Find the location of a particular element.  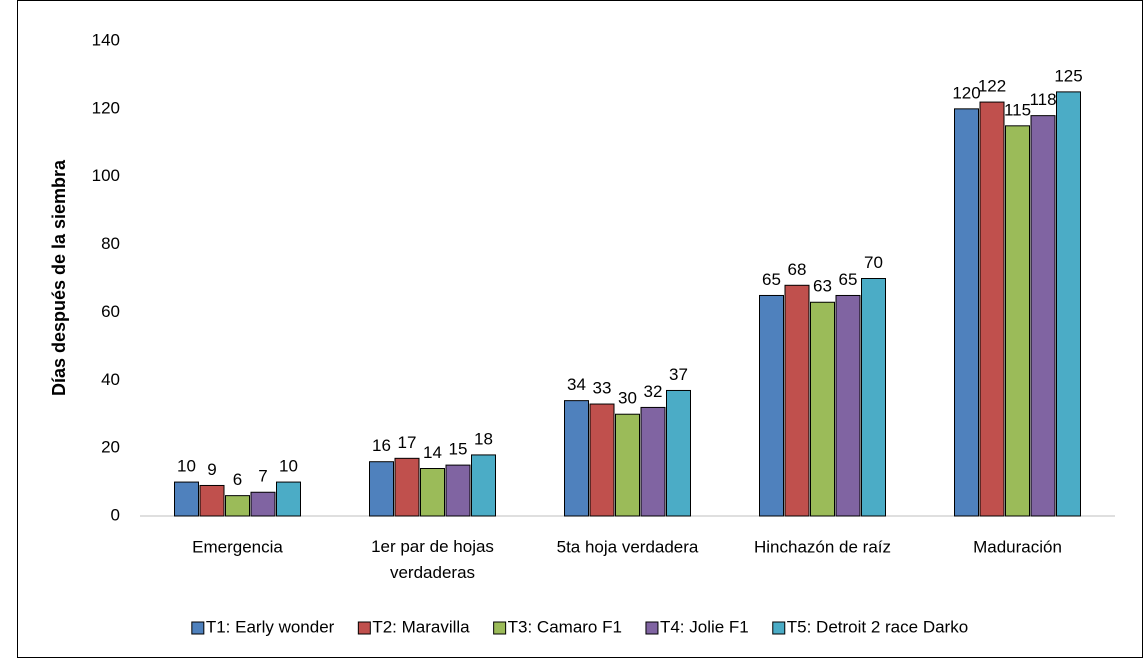

data-label: 30 is located at coordinates (627, 398).